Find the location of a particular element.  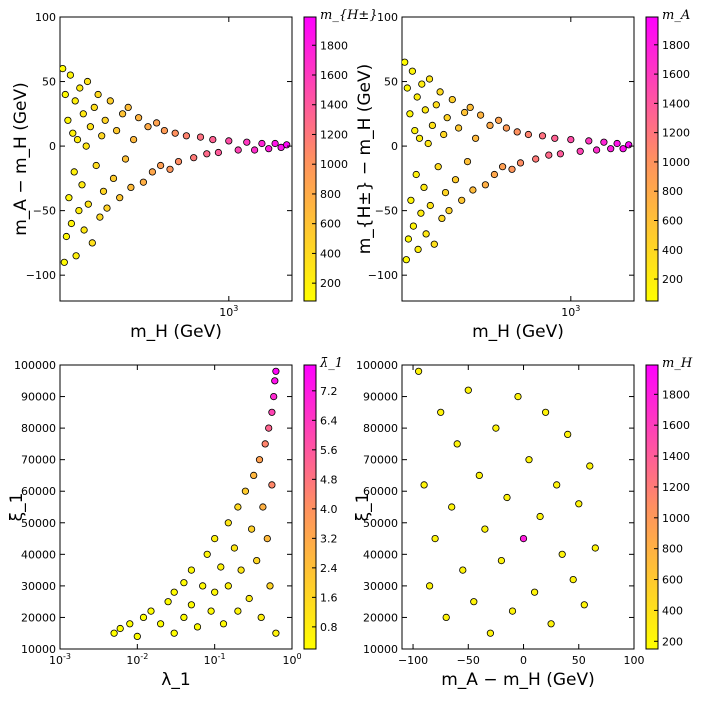

y-tick-label: −100 is located at coordinates (41, 275).